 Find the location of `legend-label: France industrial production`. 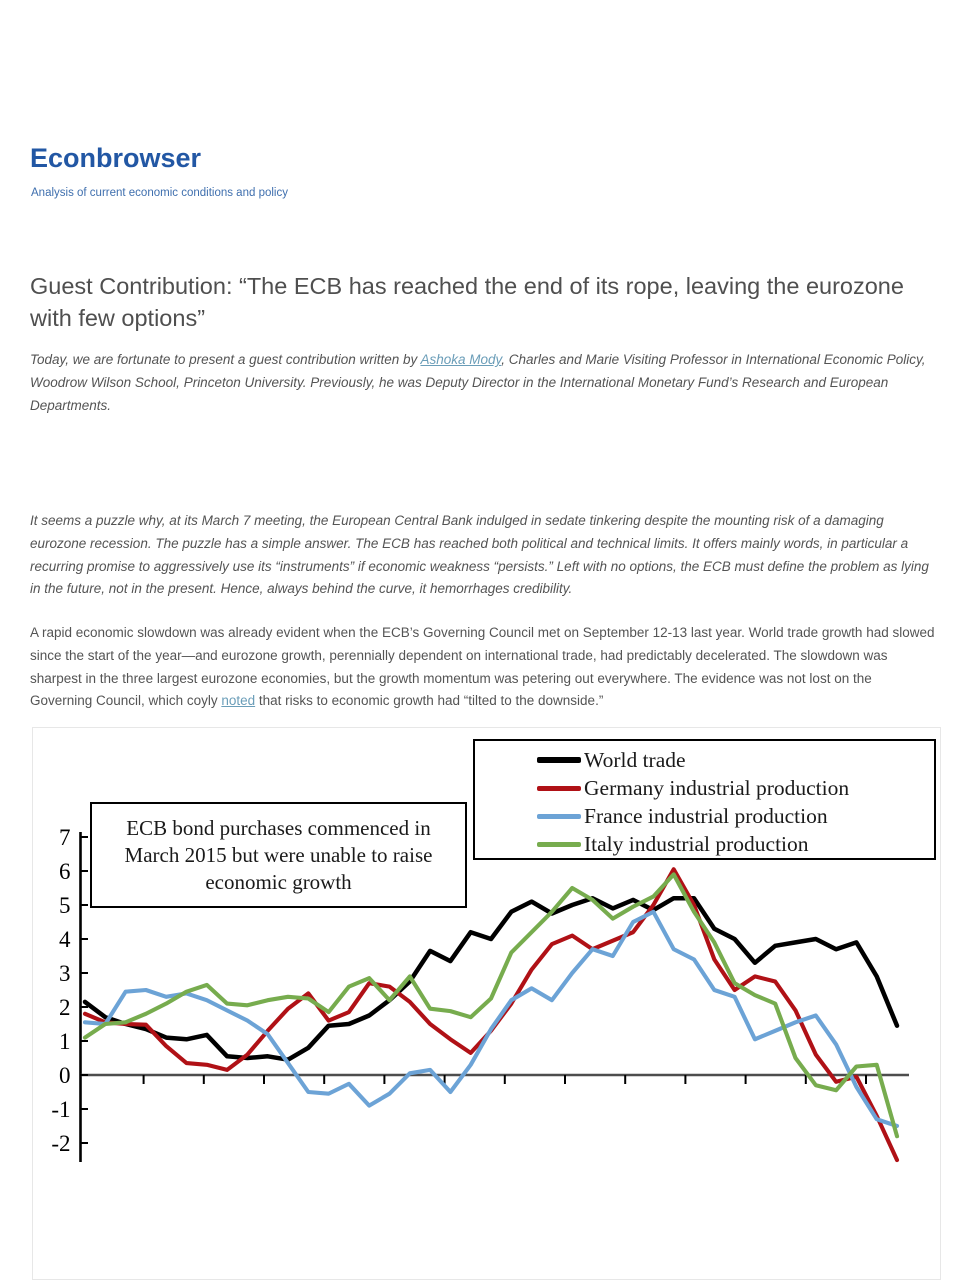

legend-label: France industrial production is located at coordinates (706, 815).